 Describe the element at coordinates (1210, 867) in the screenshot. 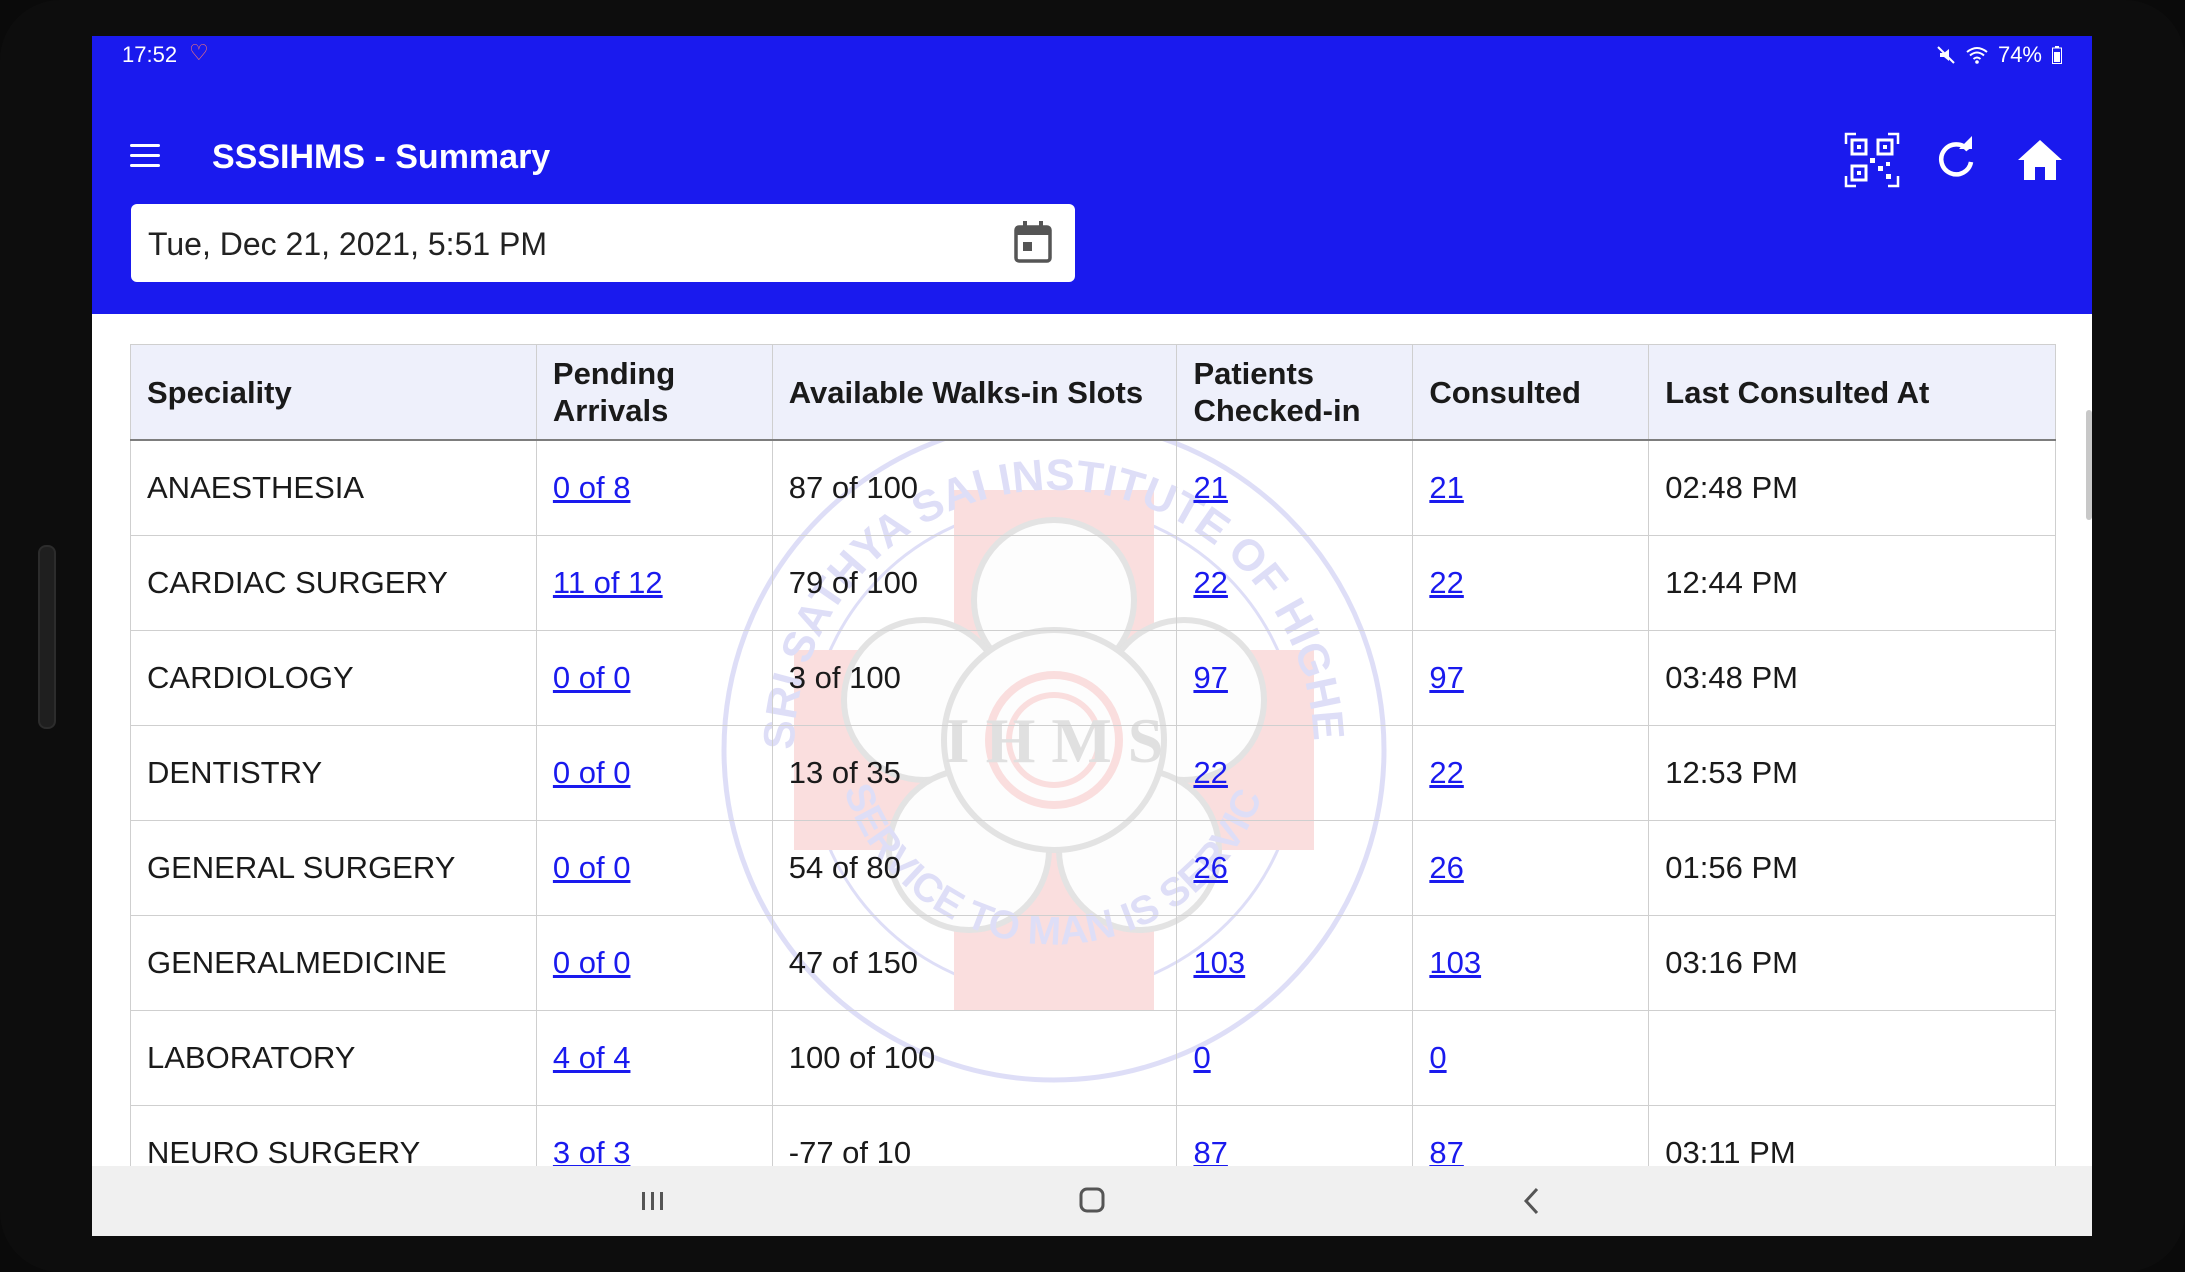

I see `checked-in-link: 26` at that location.